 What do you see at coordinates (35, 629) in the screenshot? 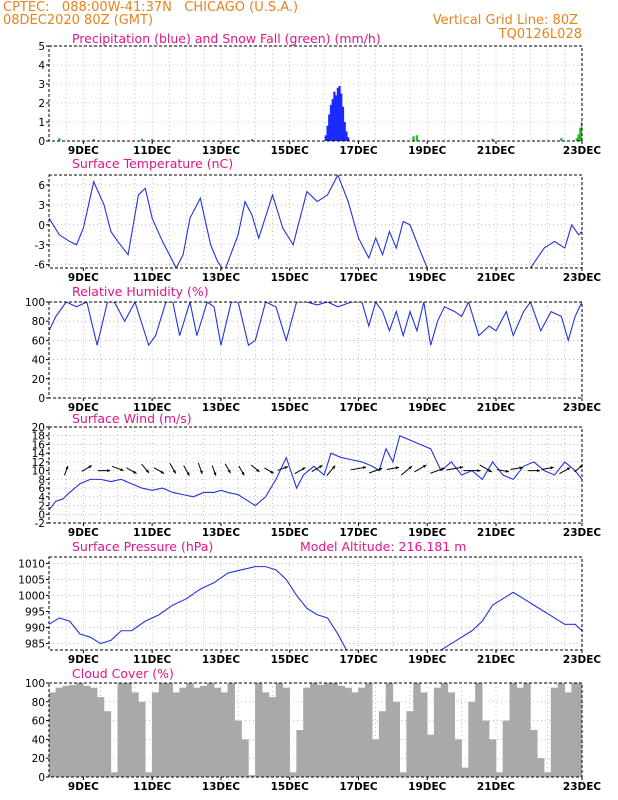
I see `y-tick-label: 990` at bounding box center [35, 629].